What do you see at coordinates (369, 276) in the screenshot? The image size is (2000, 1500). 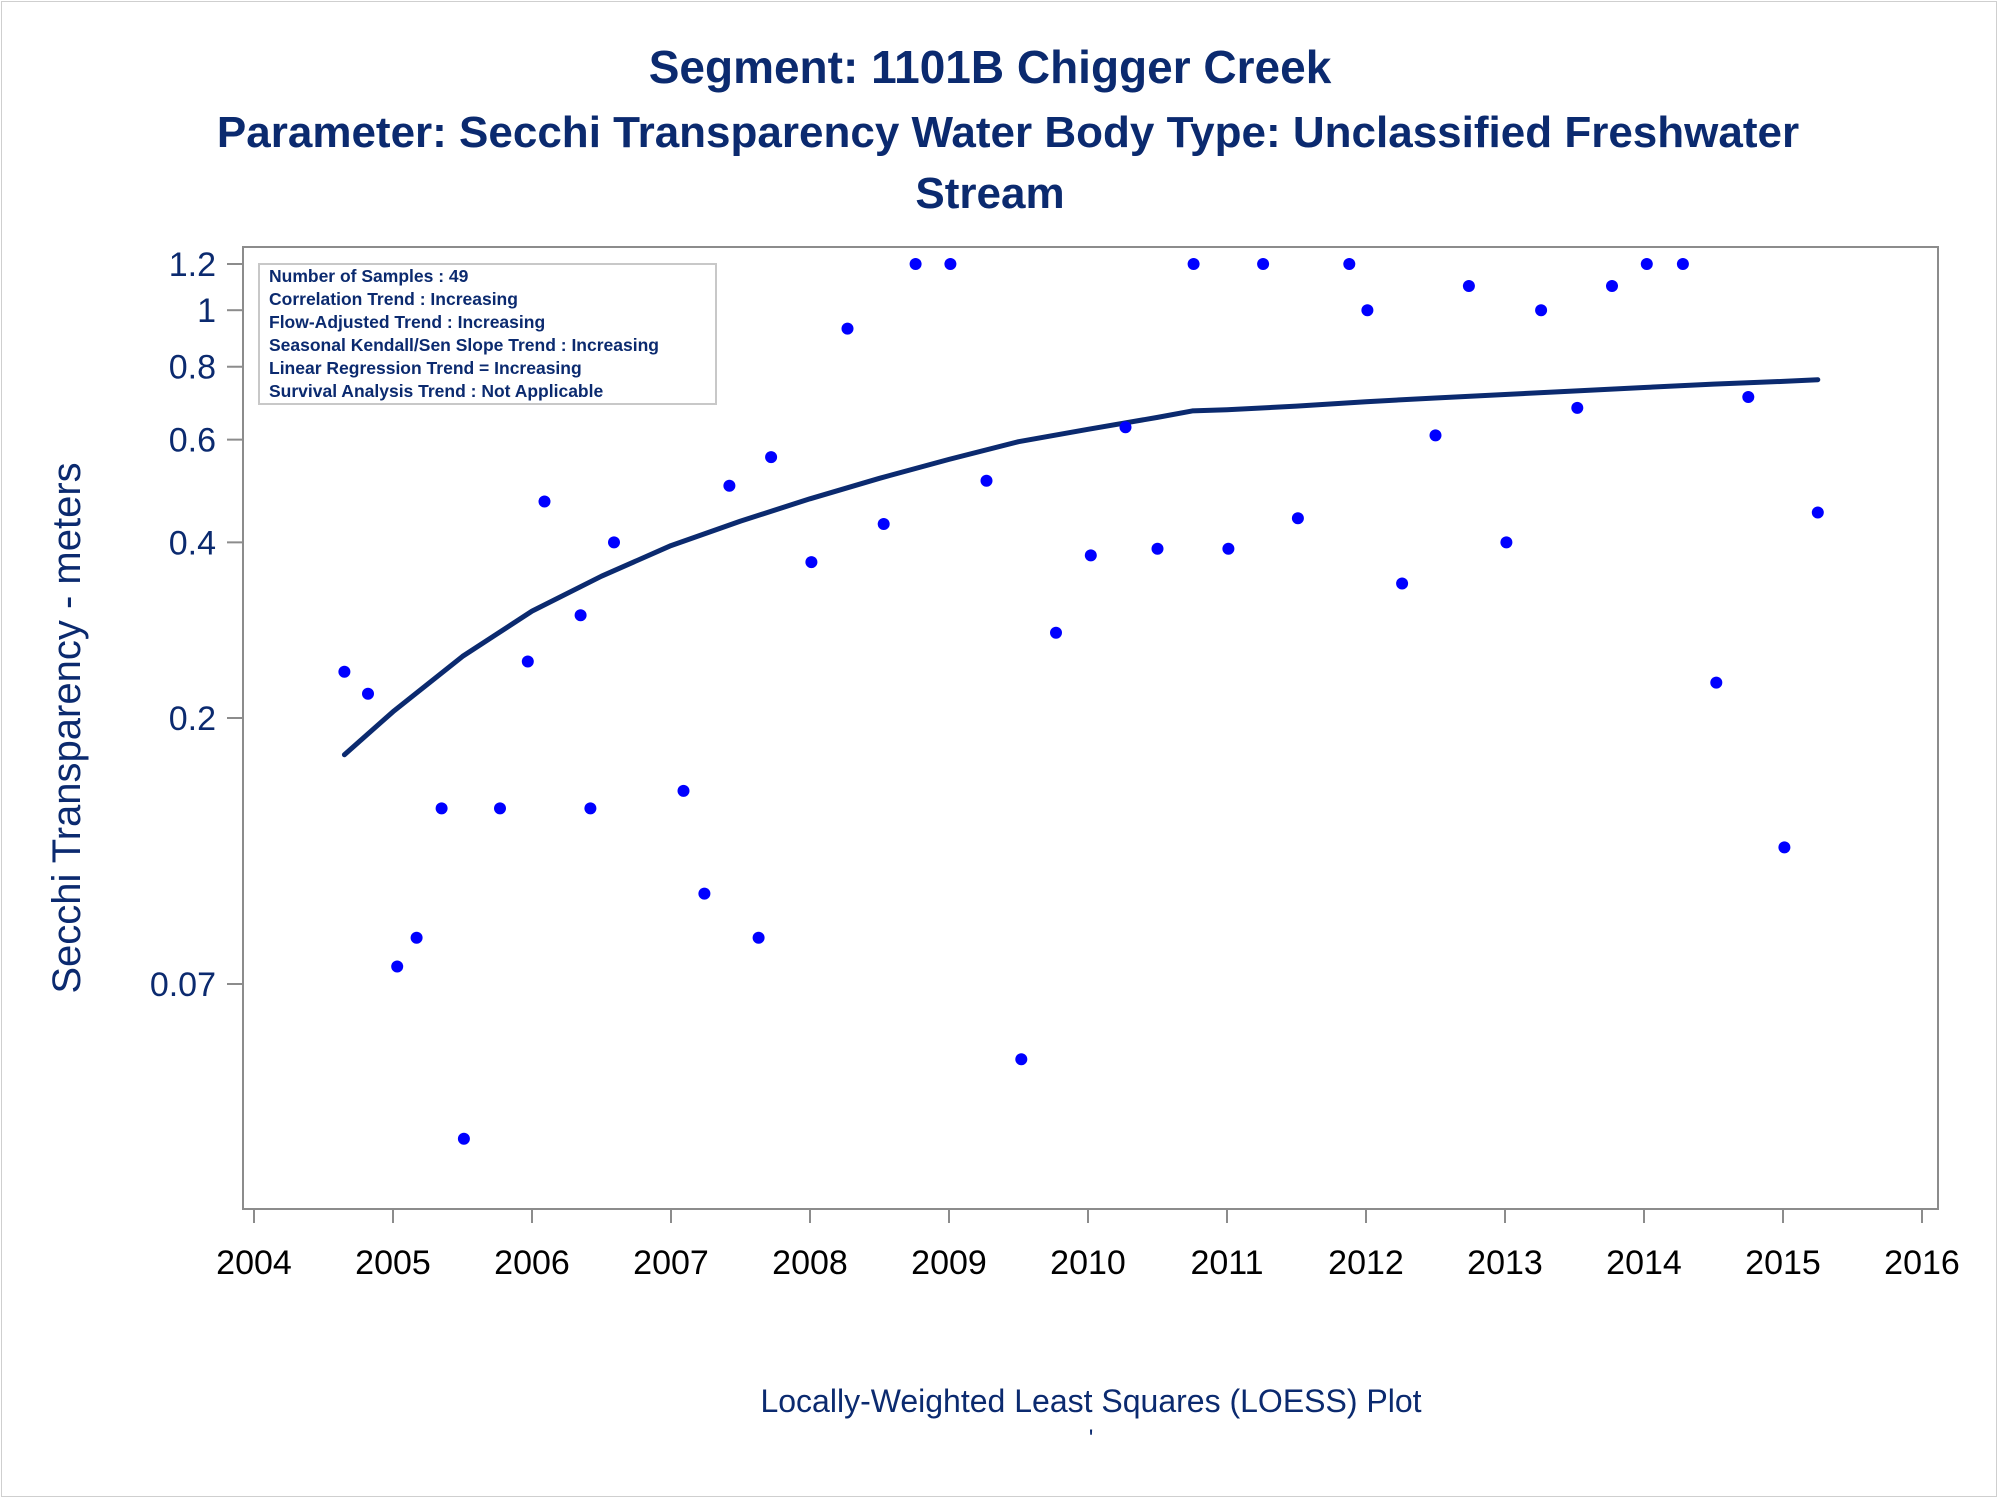 I see `stats-line-samples: Number of Samples : 49` at bounding box center [369, 276].